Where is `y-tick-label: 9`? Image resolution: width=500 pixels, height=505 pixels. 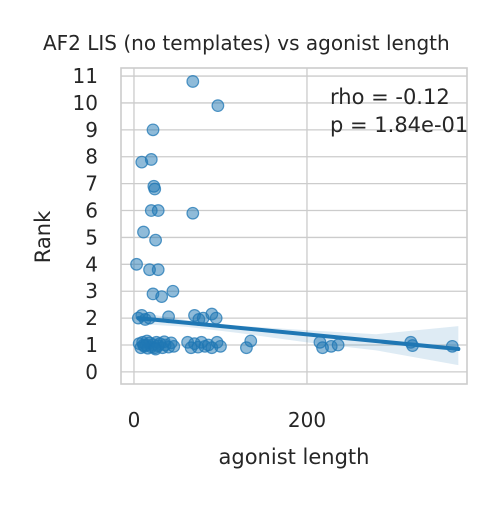 y-tick-label: 9 is located at coordinates (91, 130).